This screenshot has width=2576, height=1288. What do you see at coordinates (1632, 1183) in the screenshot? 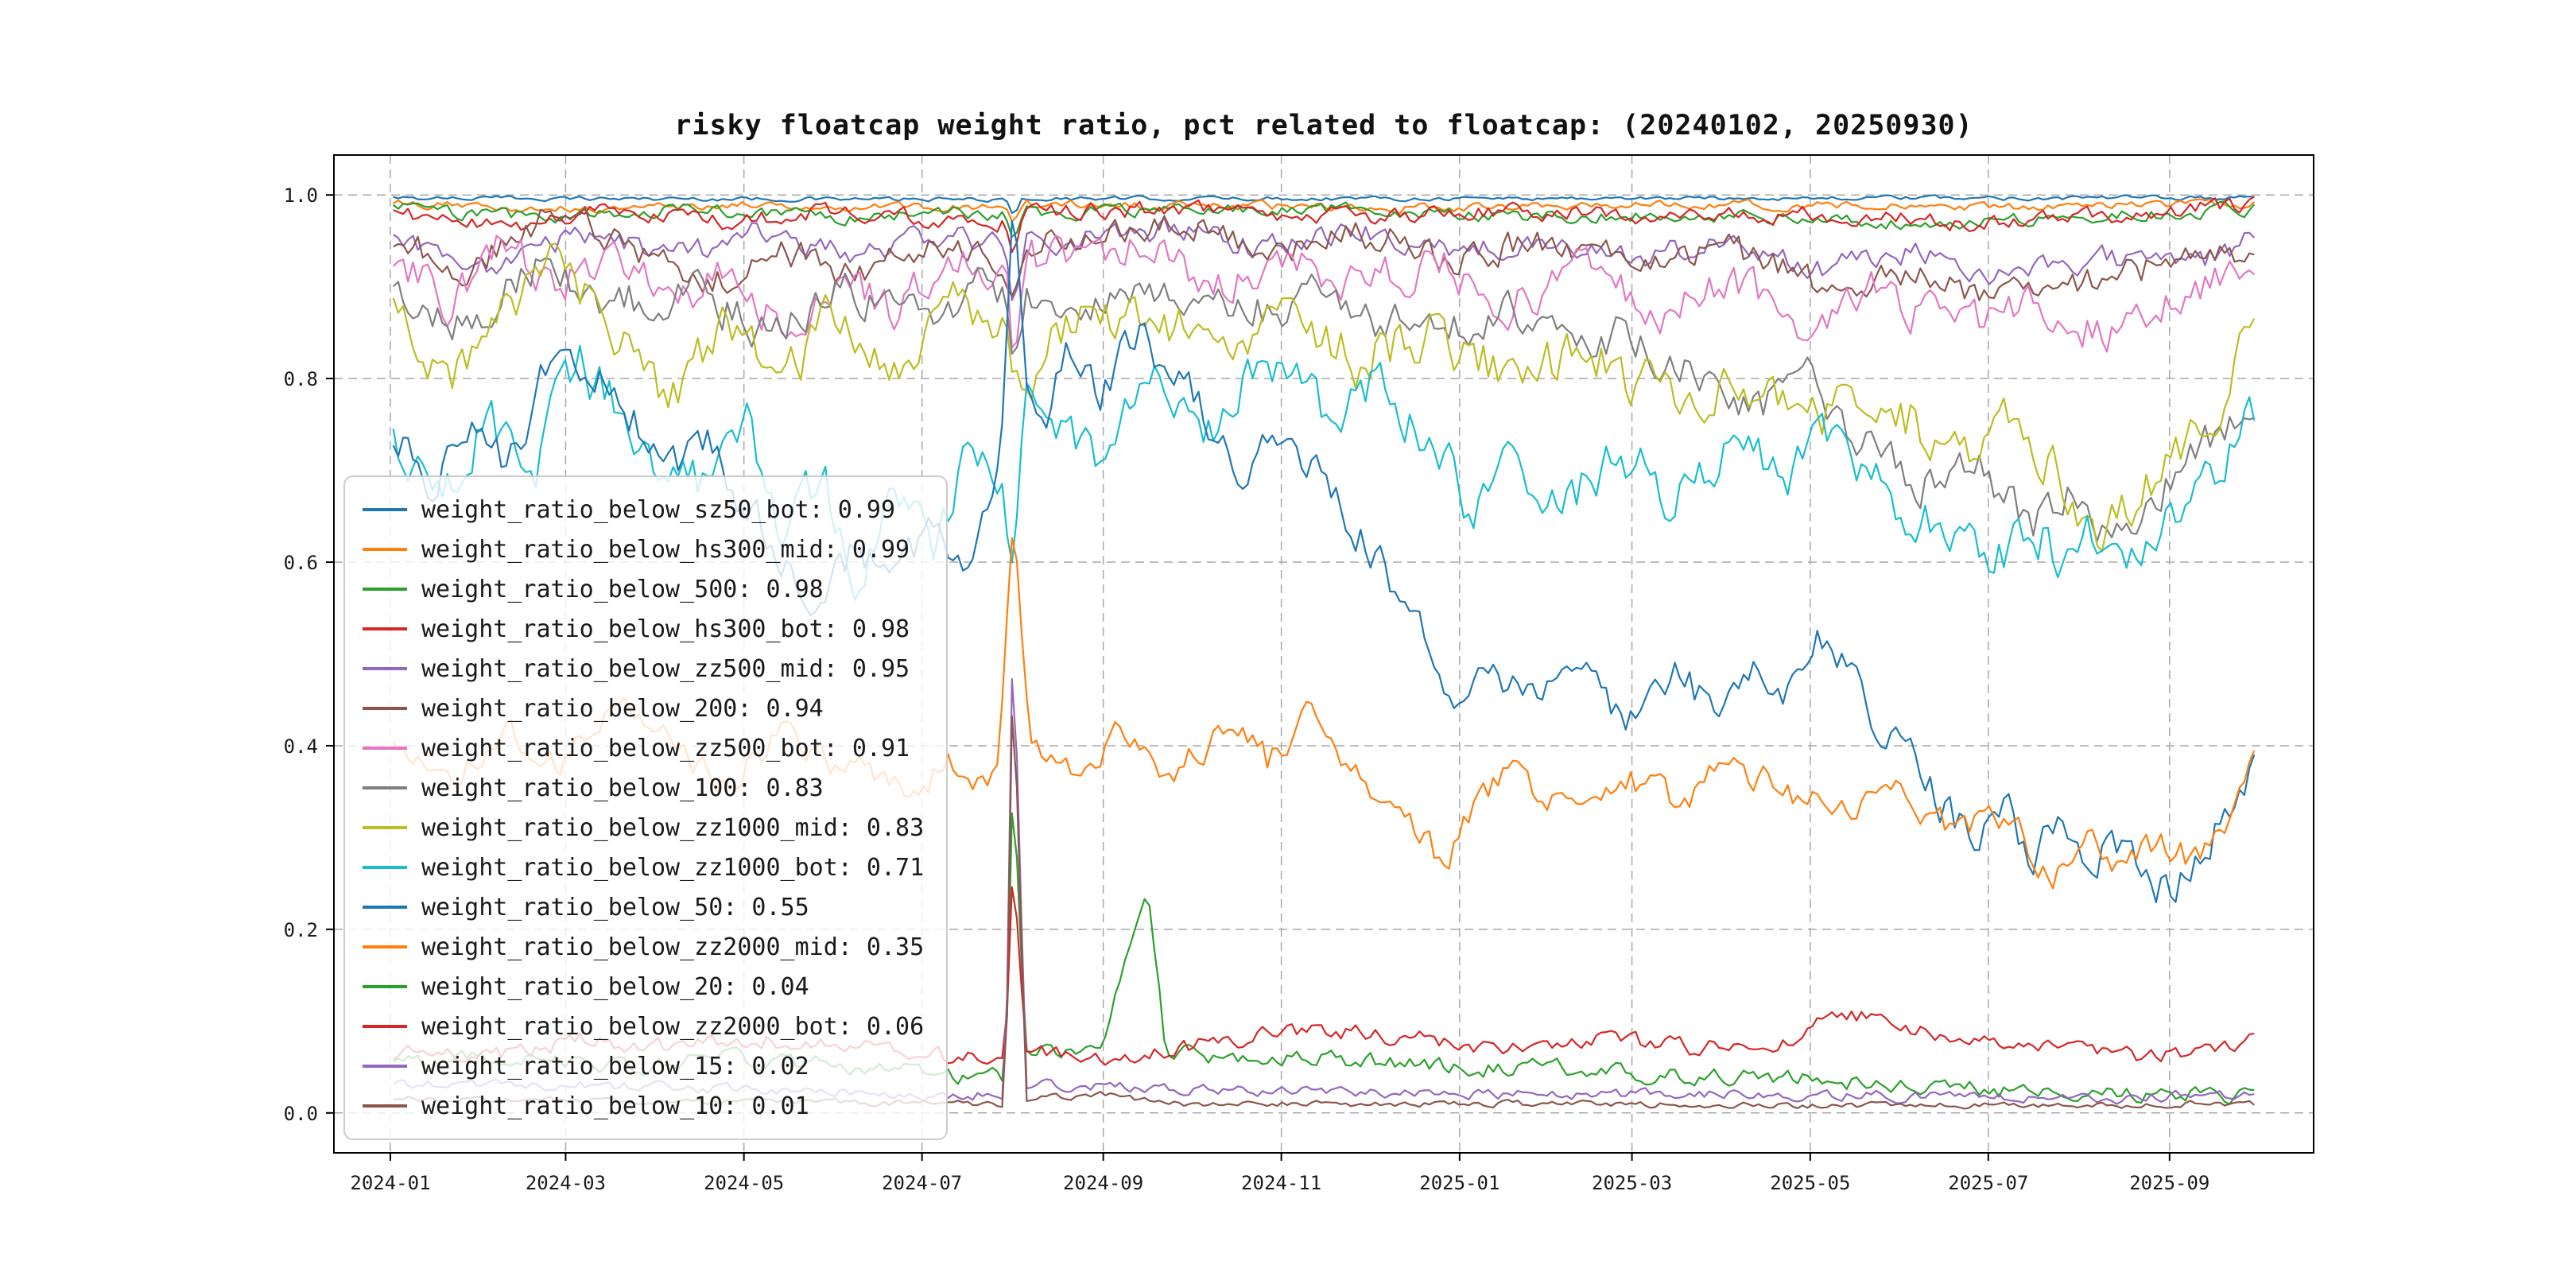
I see `x-axis-tick-label: 2025-03` at bounding box center [1632, 1183].